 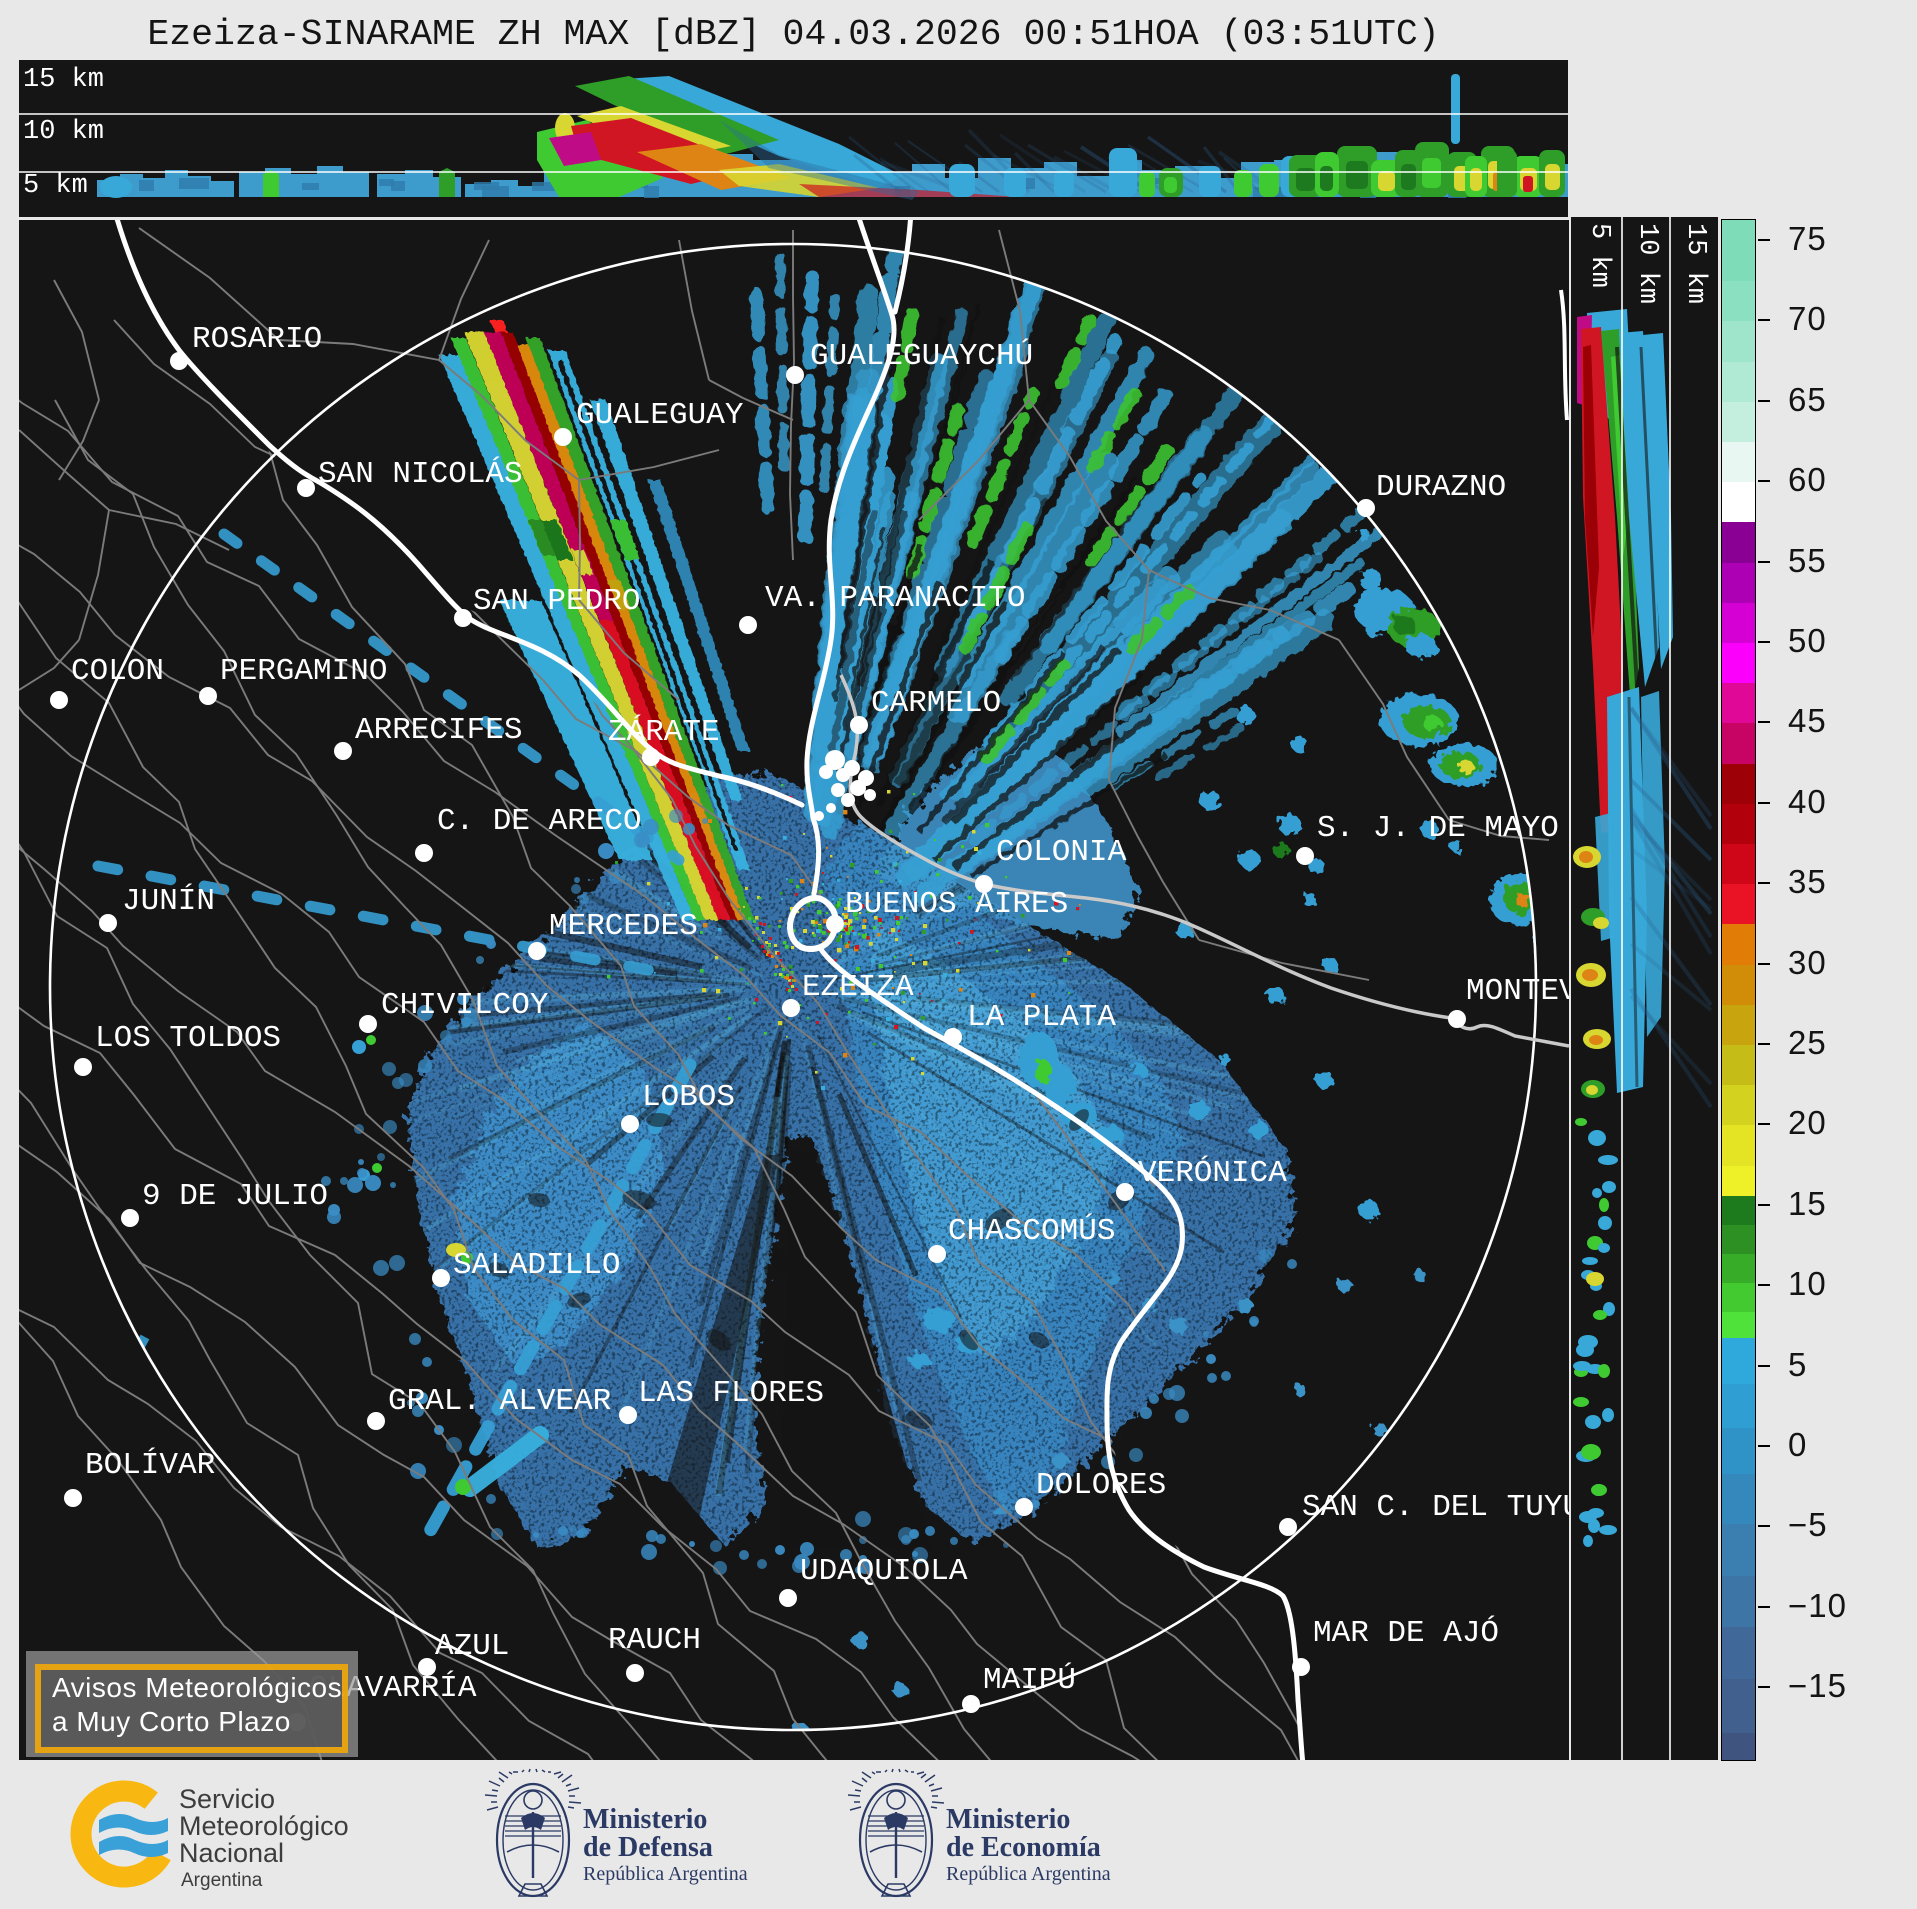 I want to click on svg-text: ZÁRATE, so click(x=664, y=731).